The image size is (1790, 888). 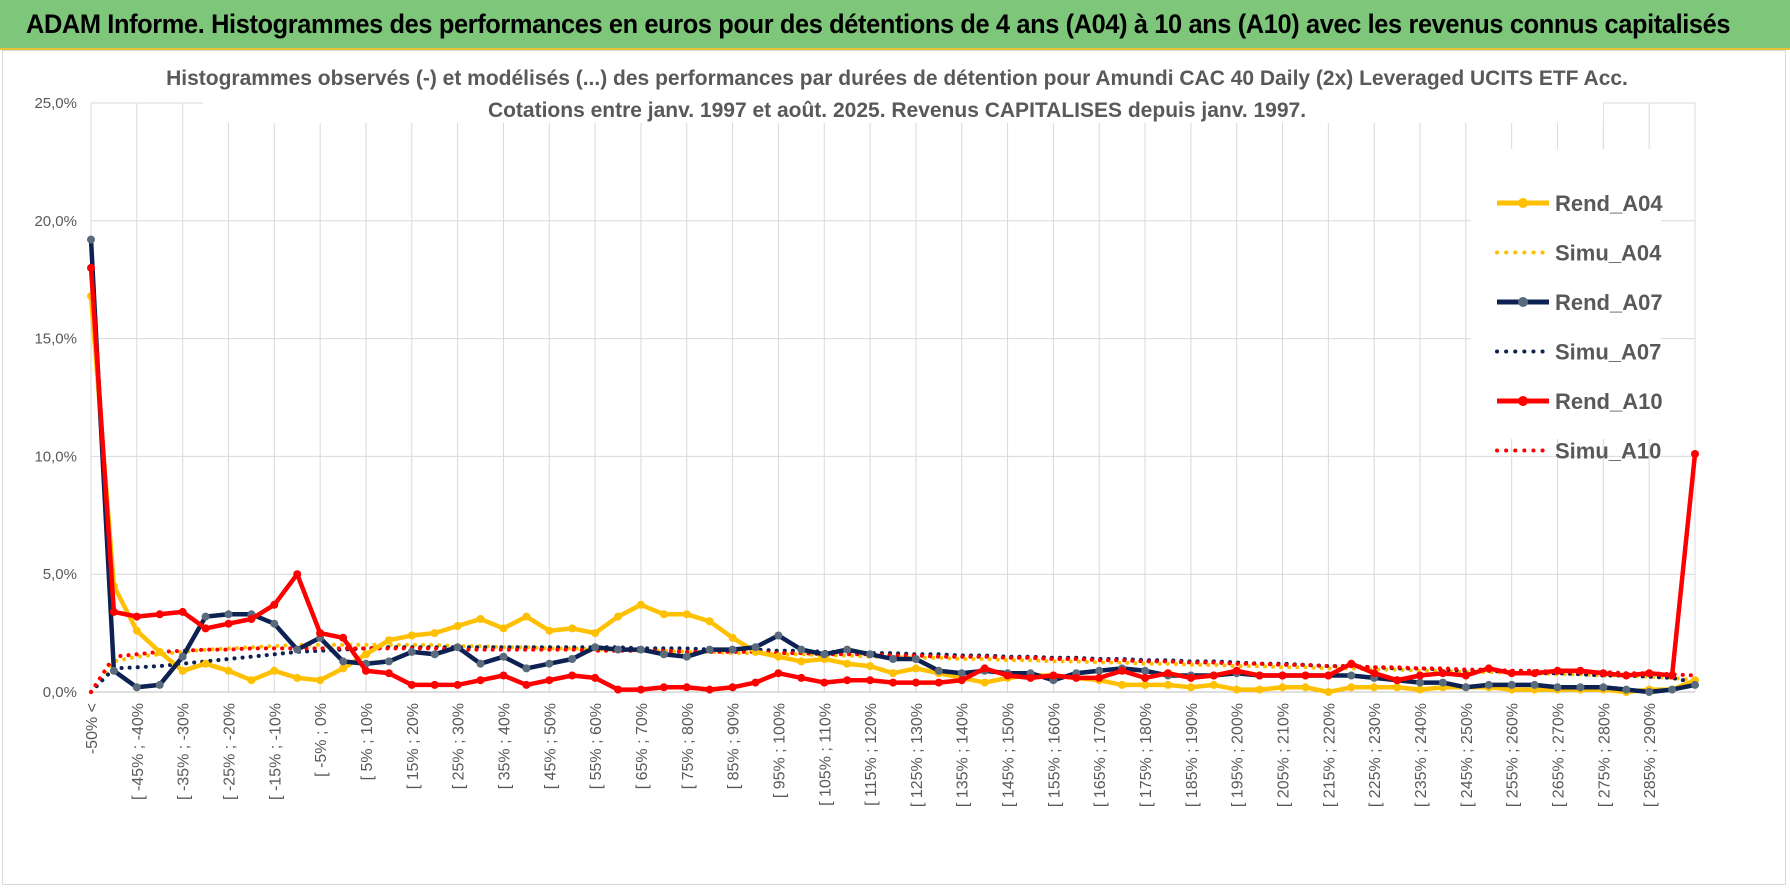 I want to click on x-tick-label: [ 195% ; 200%, so click(x=1238, y=755).